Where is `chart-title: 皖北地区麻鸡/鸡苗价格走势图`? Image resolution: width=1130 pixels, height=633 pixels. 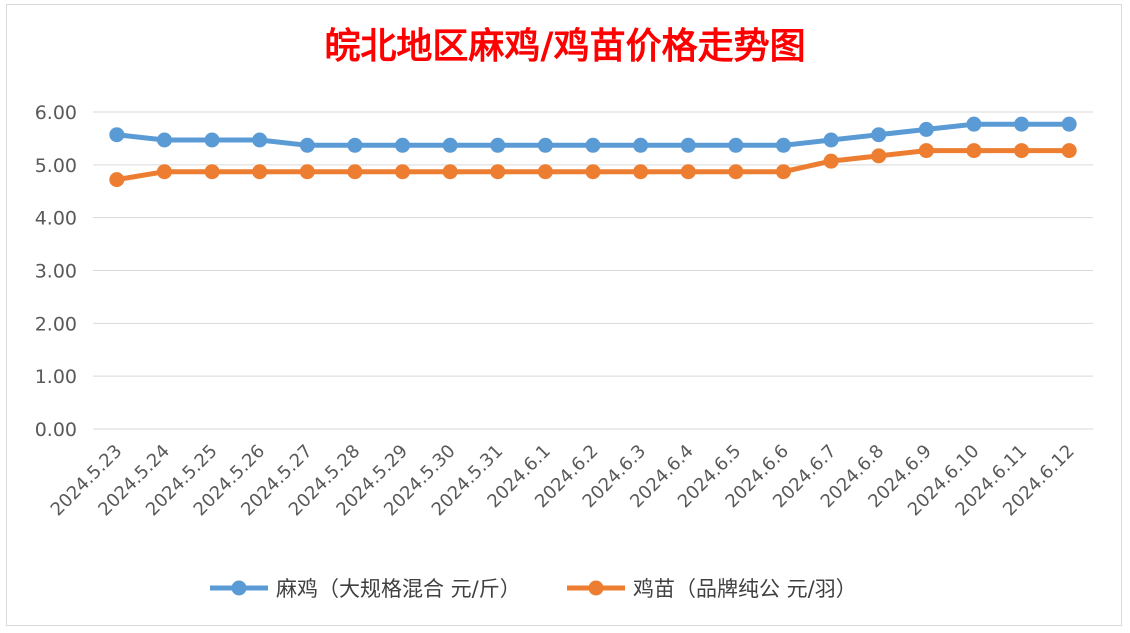 chart-title: 皖北地区麻鸡/鸡苗价格走势图 is located at coordinates (564, 46).